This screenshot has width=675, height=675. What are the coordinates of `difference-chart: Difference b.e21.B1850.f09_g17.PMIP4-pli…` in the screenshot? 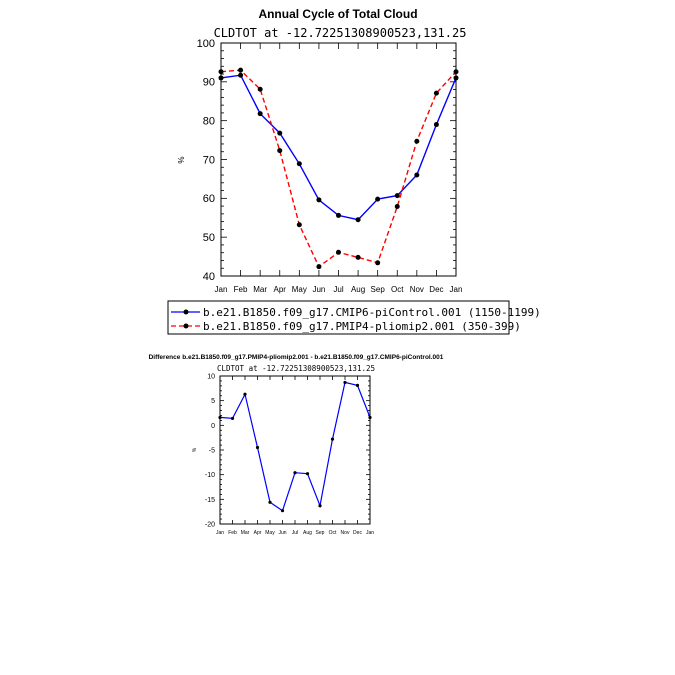 It's located at (296, 445).